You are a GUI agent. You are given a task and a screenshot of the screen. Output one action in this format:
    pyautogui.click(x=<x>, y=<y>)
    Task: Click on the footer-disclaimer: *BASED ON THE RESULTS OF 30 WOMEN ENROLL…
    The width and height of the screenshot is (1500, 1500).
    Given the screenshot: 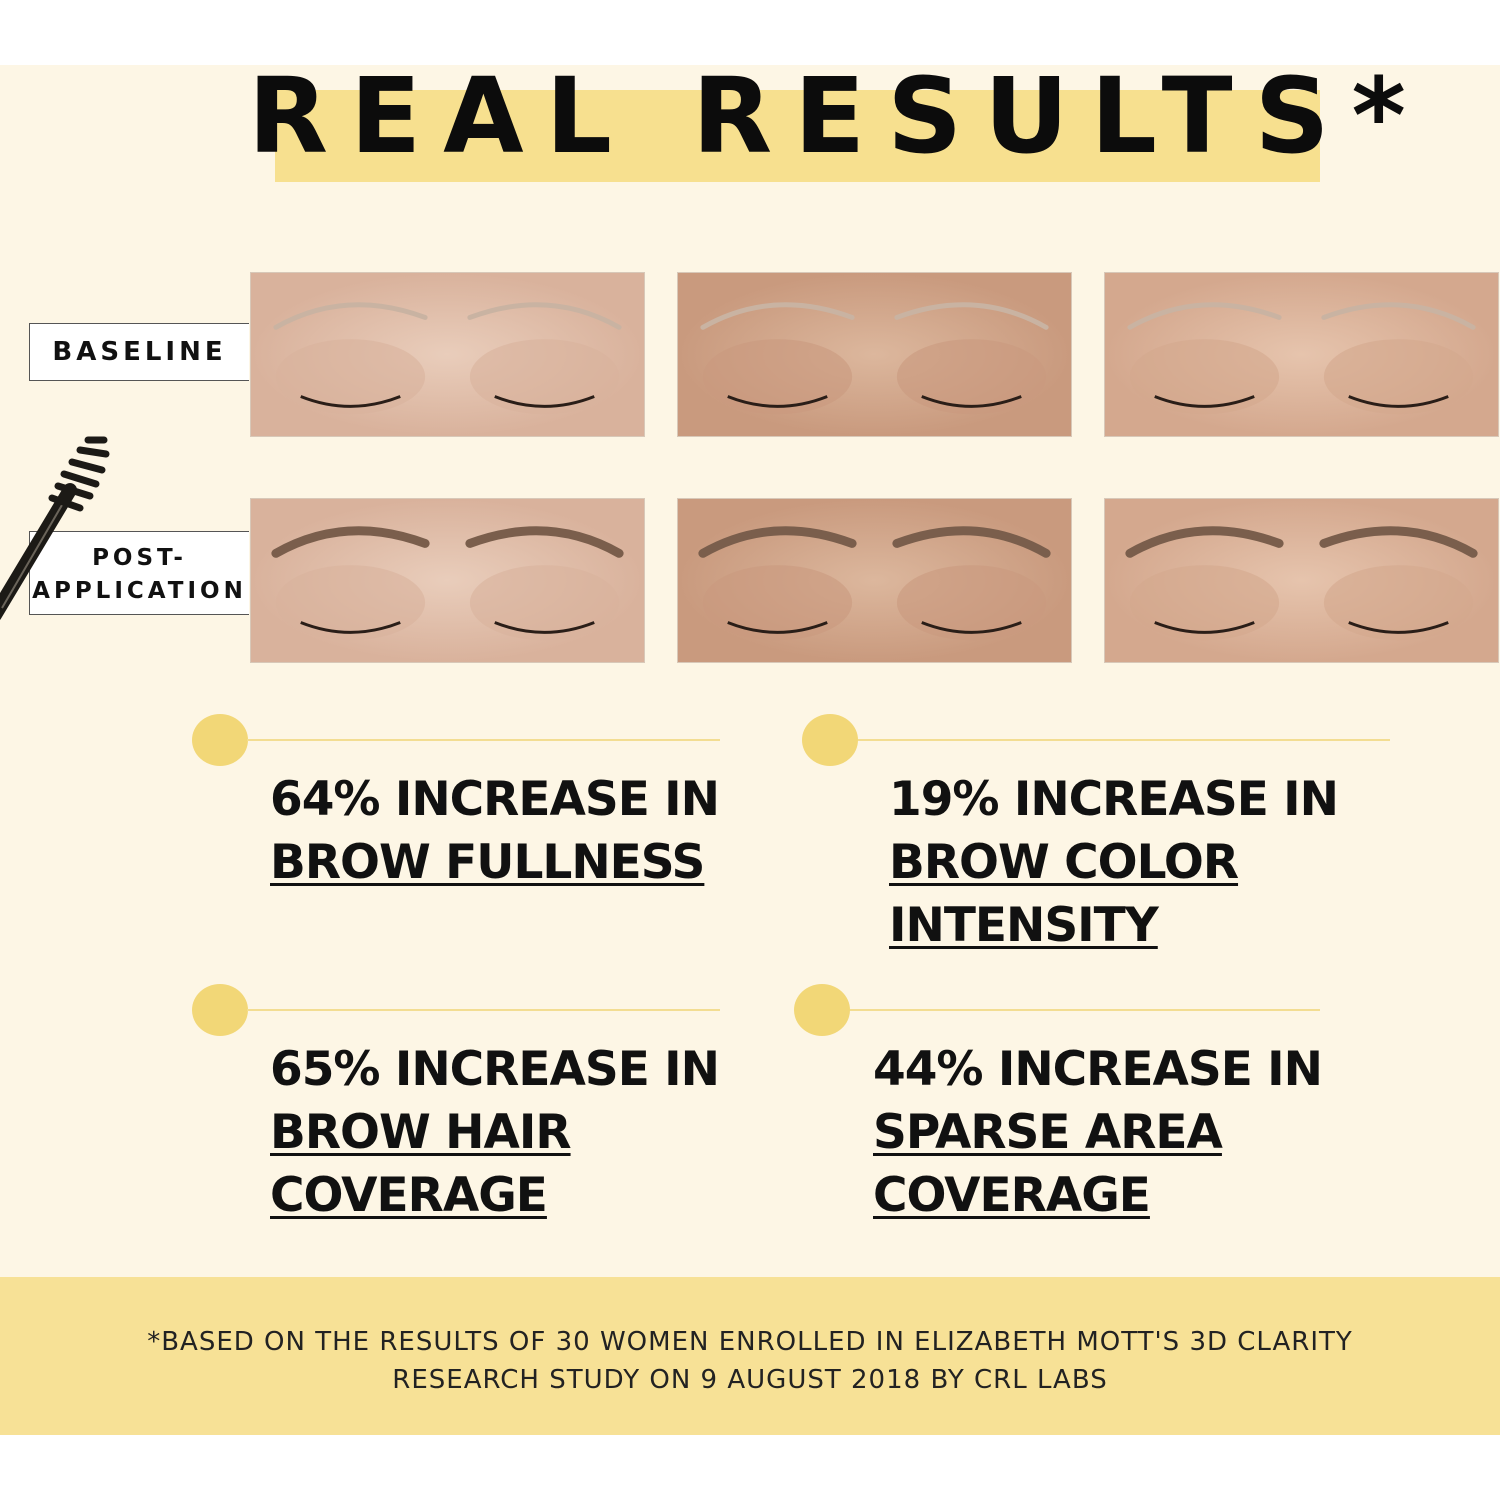 What is the action you would take?
    pyautogui.click(x=750, y=1356)
    